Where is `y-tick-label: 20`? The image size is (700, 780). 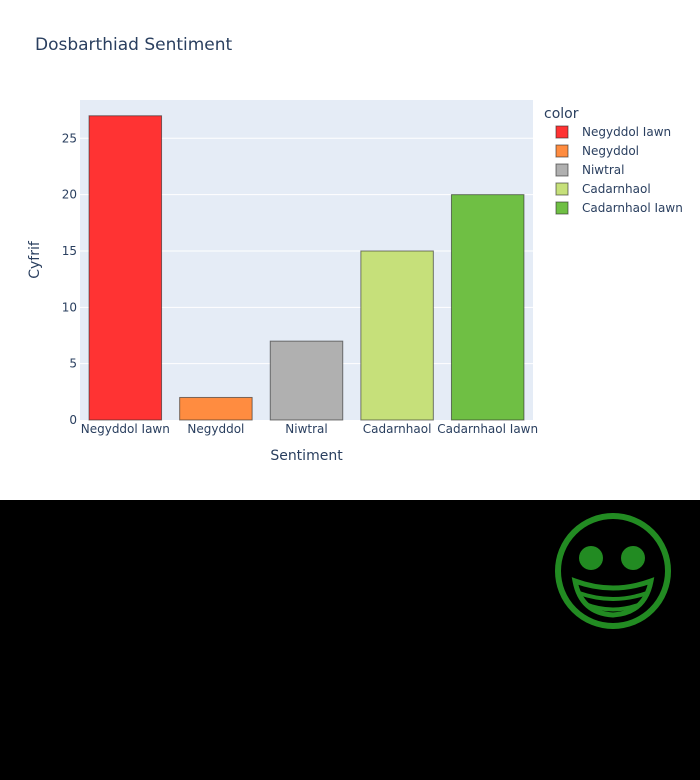
y-tick-label: 20 is located at coordinates (69, 195).